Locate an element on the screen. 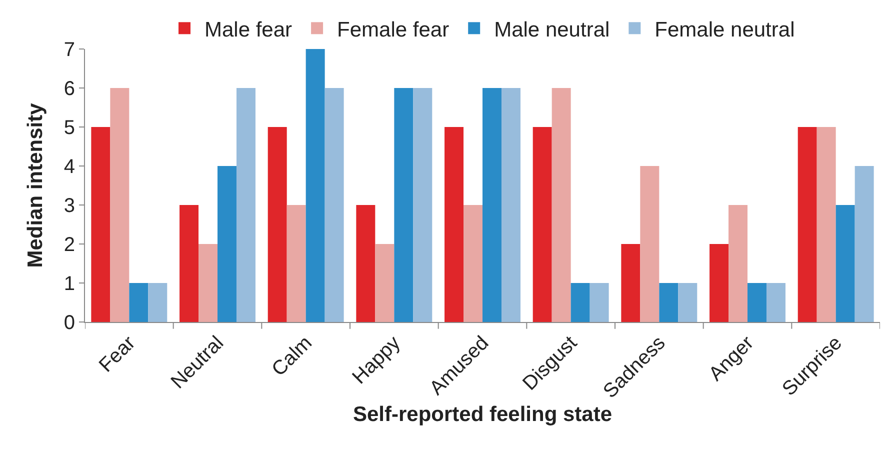 The width and height of the screenshot is (888, 454). legend-label: Male fear is located at coordinates (248, 30).